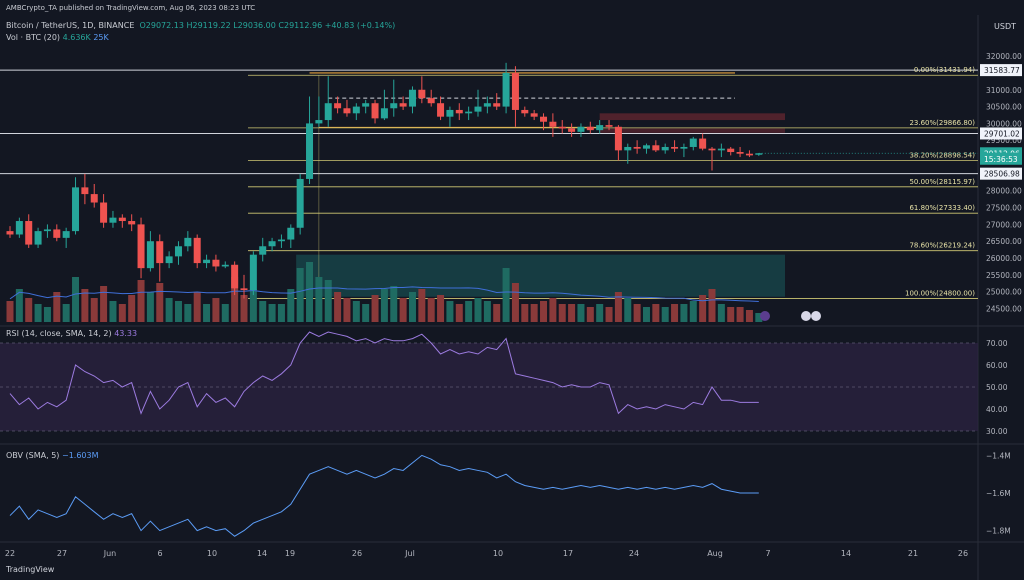 The width and height of the screenshot is (1024, 580). I want to click on ohlc-low: L29036.00, so click(254, 25).